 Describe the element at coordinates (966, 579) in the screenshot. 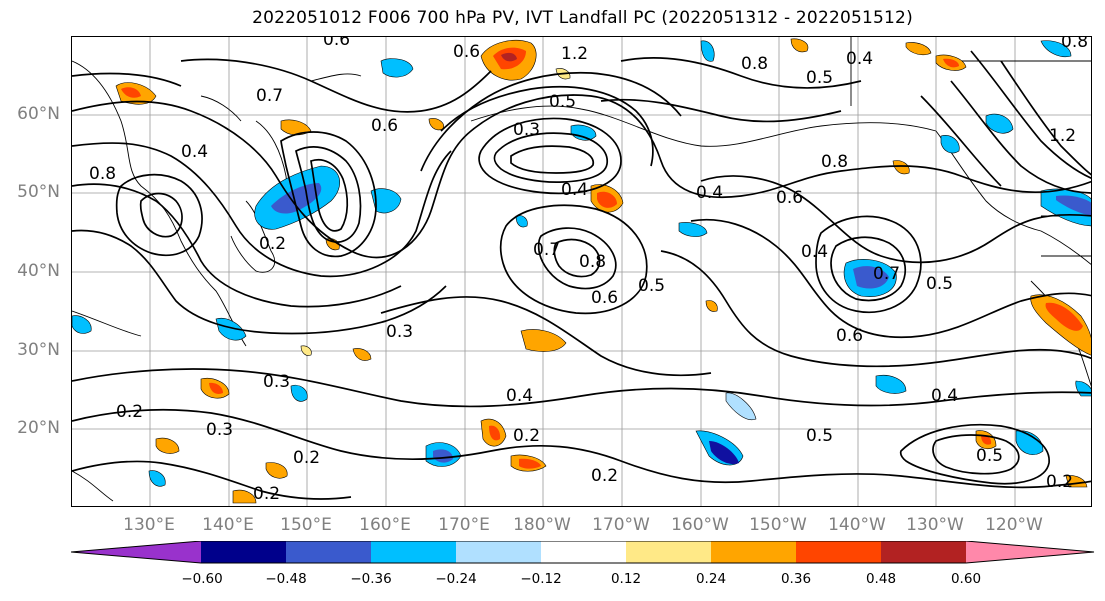

I see `colorbar-tick-label: 0.60` at that location.